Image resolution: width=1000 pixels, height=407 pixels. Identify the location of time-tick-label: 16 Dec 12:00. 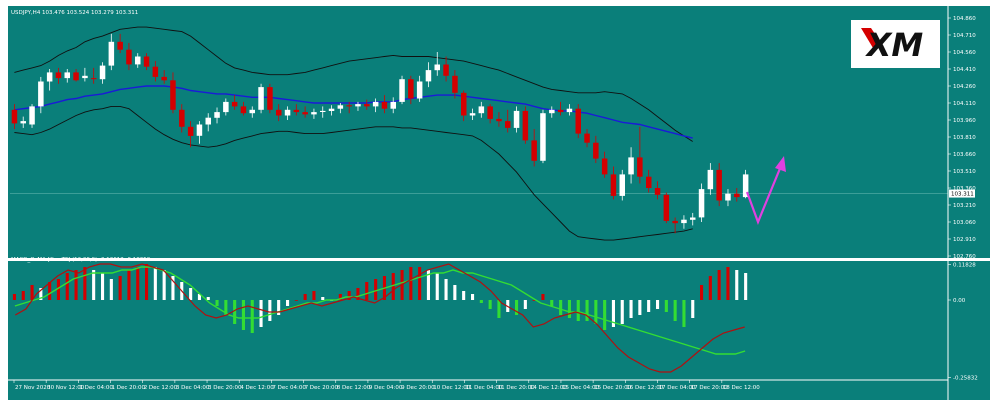
(644, 388).